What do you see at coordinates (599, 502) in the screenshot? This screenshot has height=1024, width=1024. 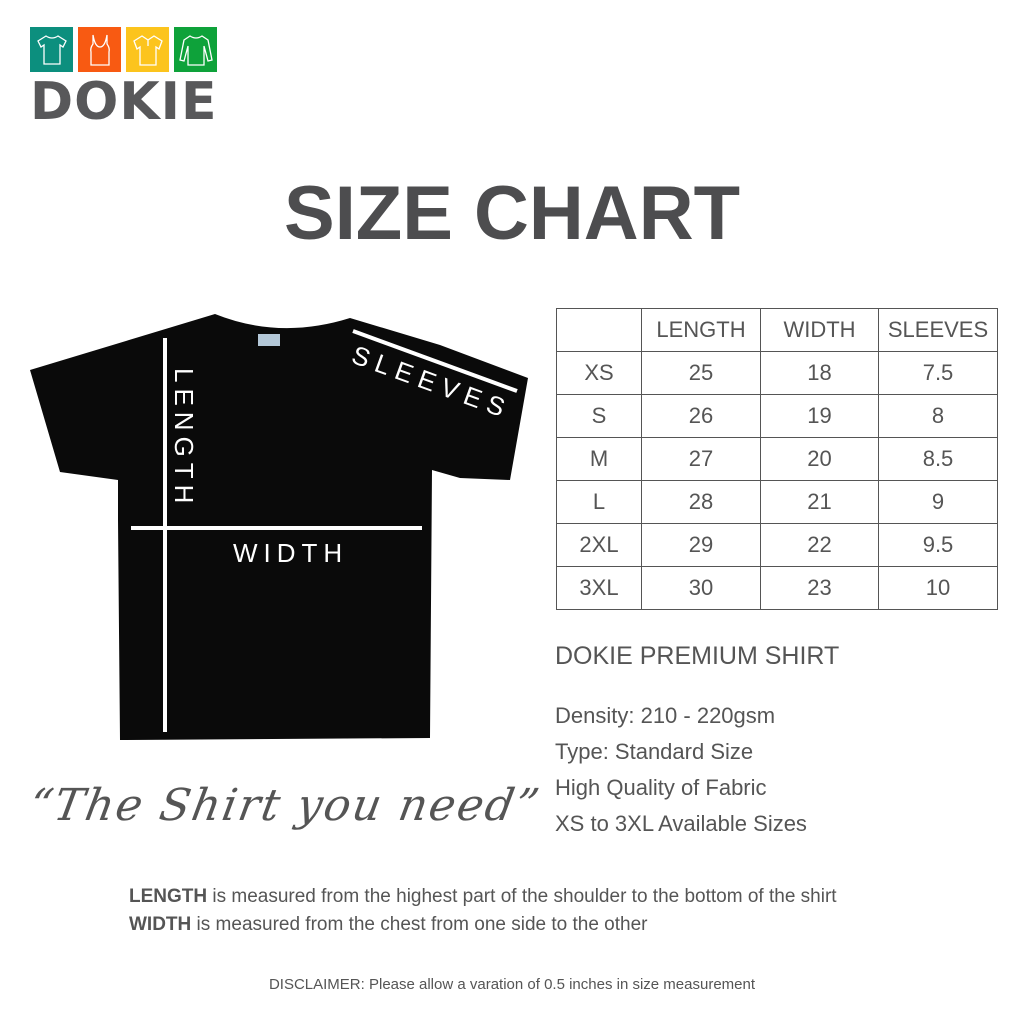 I see `size-cell: L` at bounding box center [599, 502].